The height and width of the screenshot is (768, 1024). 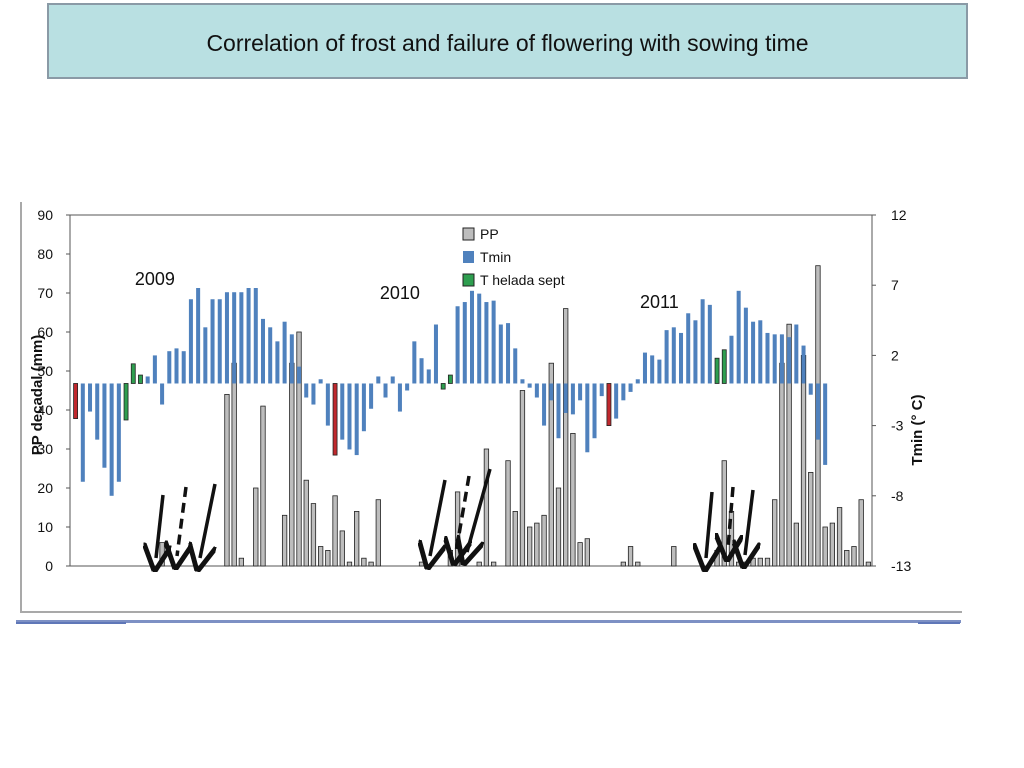 I want to click on left-tick-label: 10, so click(x=45, y=527).